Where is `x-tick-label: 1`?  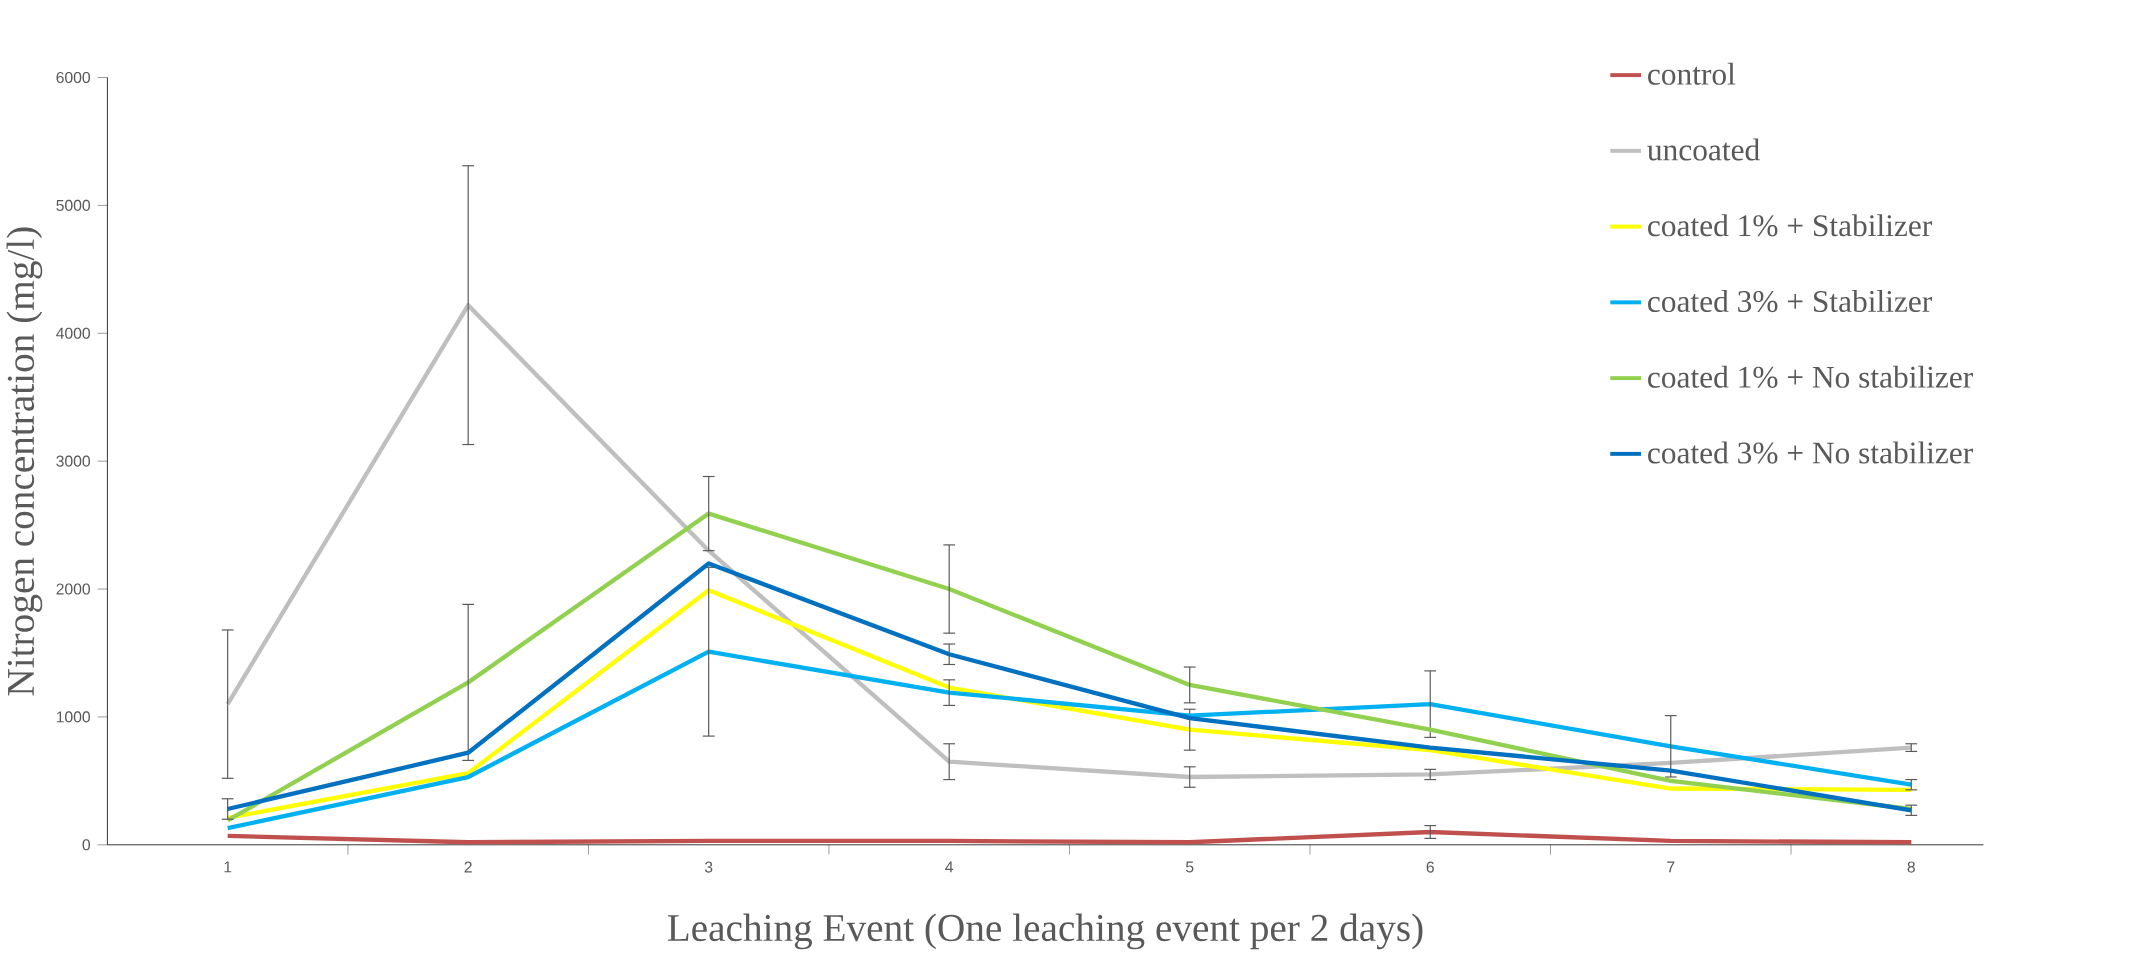
x-tick-label: 1 is located at coordinates (228, 867).